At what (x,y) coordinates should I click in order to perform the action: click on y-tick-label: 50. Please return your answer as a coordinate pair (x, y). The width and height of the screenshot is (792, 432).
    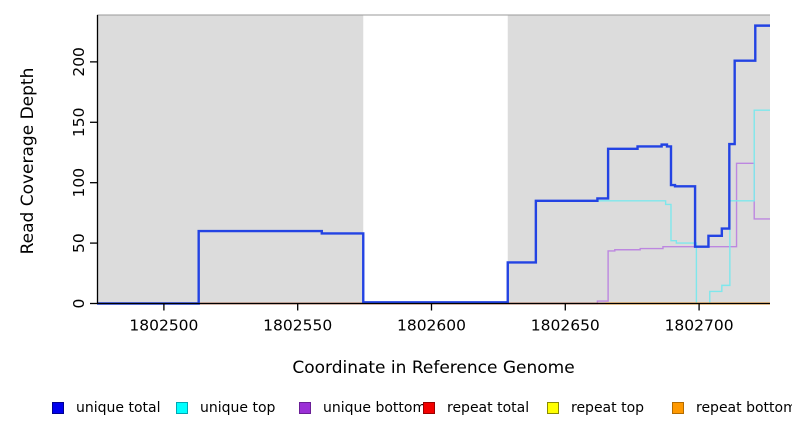
    Looking at the image, I should click on (79, 243).